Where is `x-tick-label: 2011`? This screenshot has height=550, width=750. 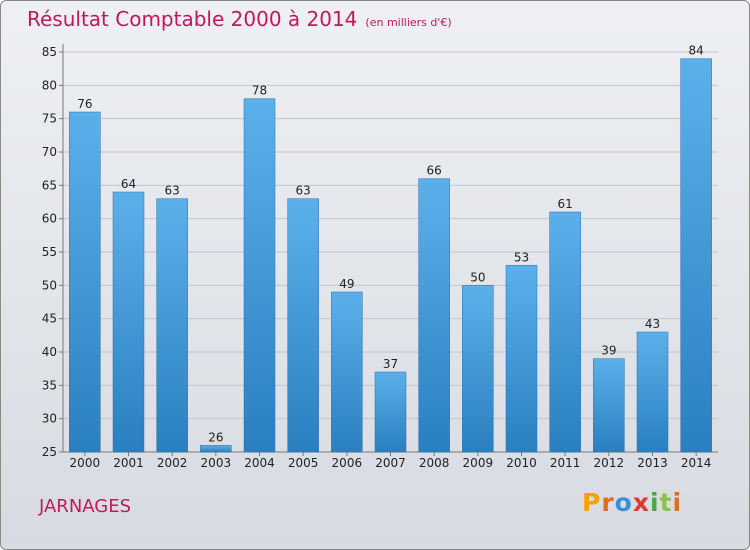
x-tick-label: 2011 is located at coordinates (565, 463).